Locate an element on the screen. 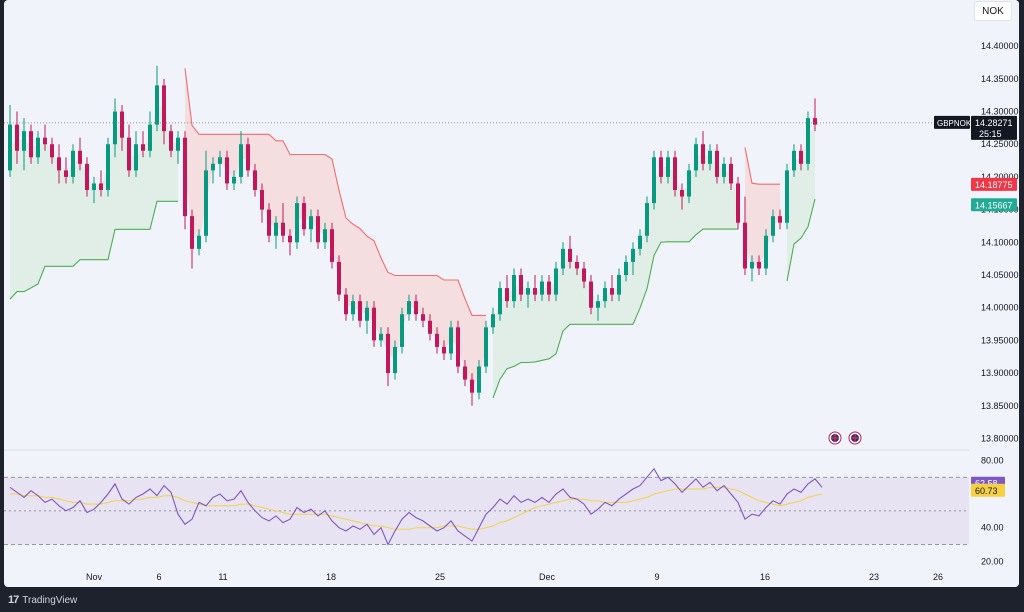  rsi-line is located at coordinates (416, 506).